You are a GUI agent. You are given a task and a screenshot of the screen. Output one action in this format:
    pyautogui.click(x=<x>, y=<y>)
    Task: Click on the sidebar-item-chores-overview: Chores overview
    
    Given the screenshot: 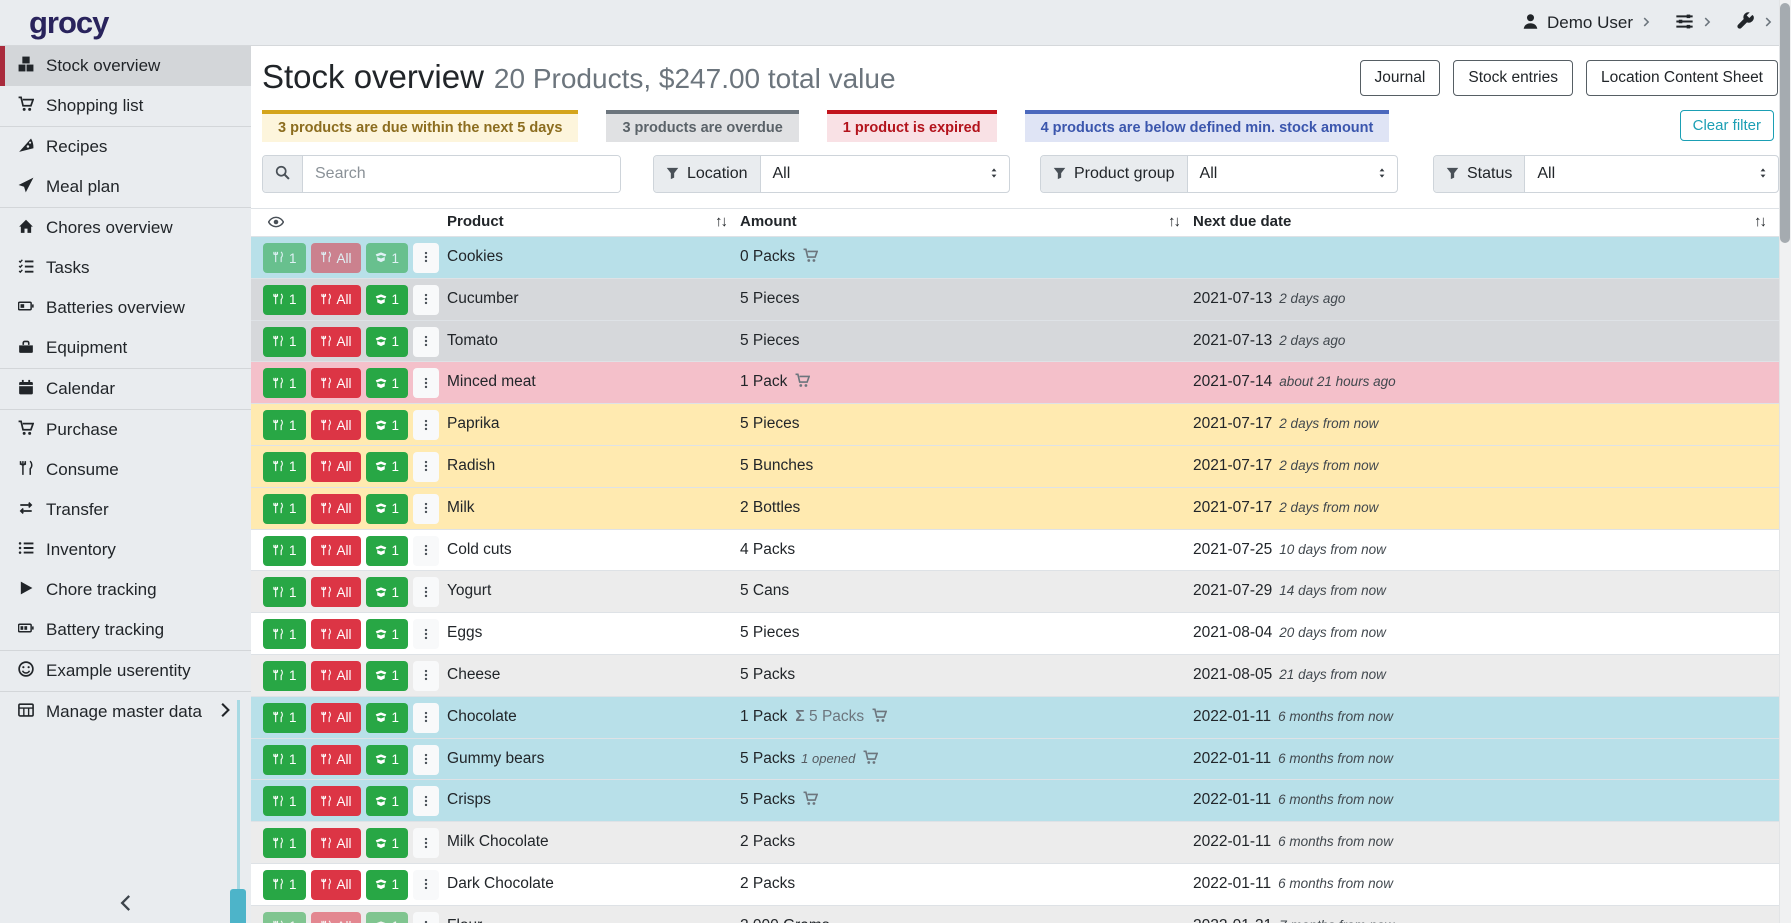 What is the action you would take?
    pyautogui.click(x=125, y=228)
    